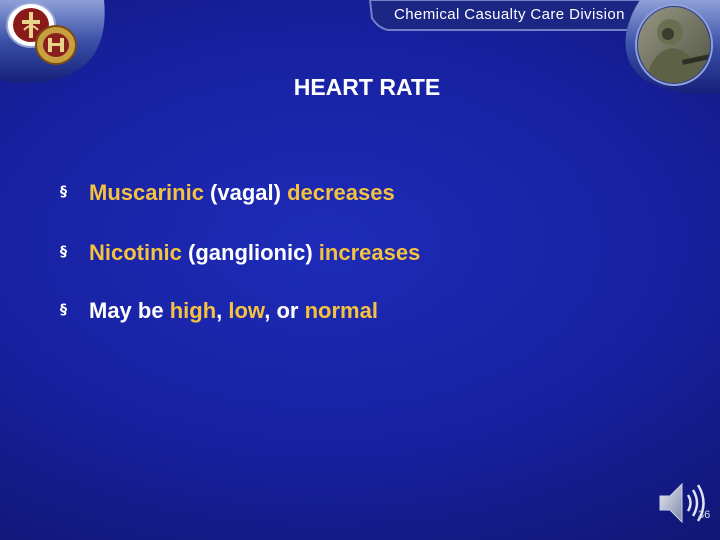  Describe the element at coordinates (341, 310) in the screenshot. I see `bullet-option-normal: normal` at that location.